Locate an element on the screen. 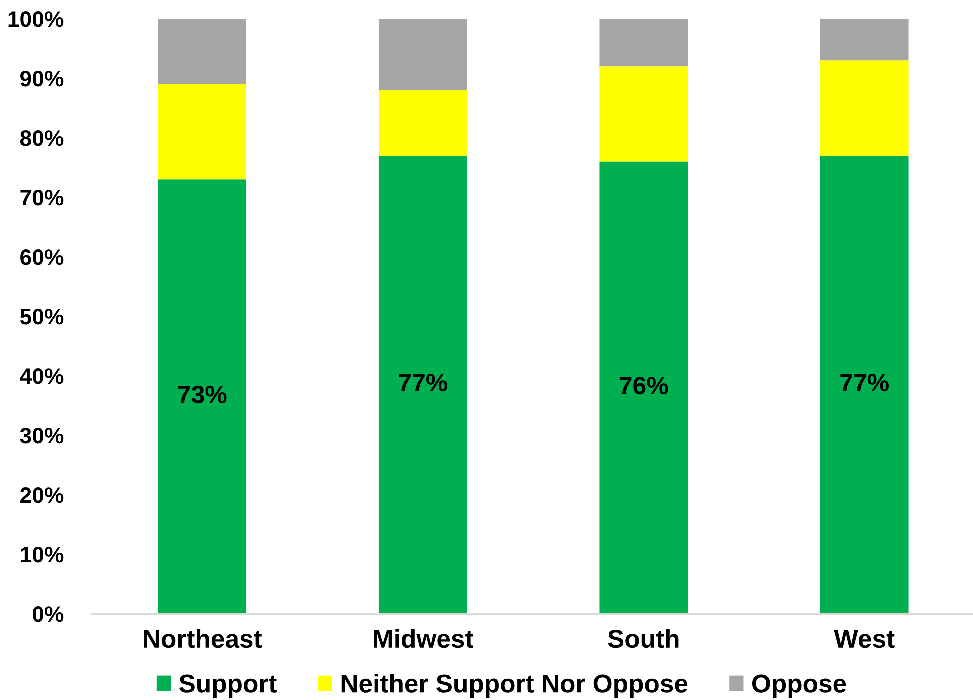  y-tick-label: 90% is located at coordinates (42, 79).